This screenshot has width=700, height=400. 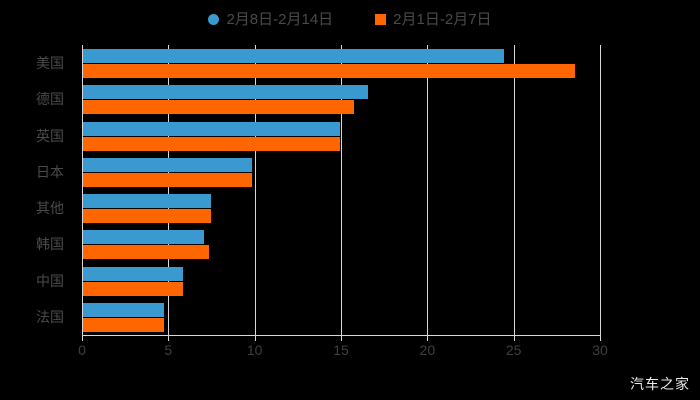 What do you see at coordinates (254, 350) in the screenshot?
I see `xtick-label-10: 10` at bounding box center [254, 350].